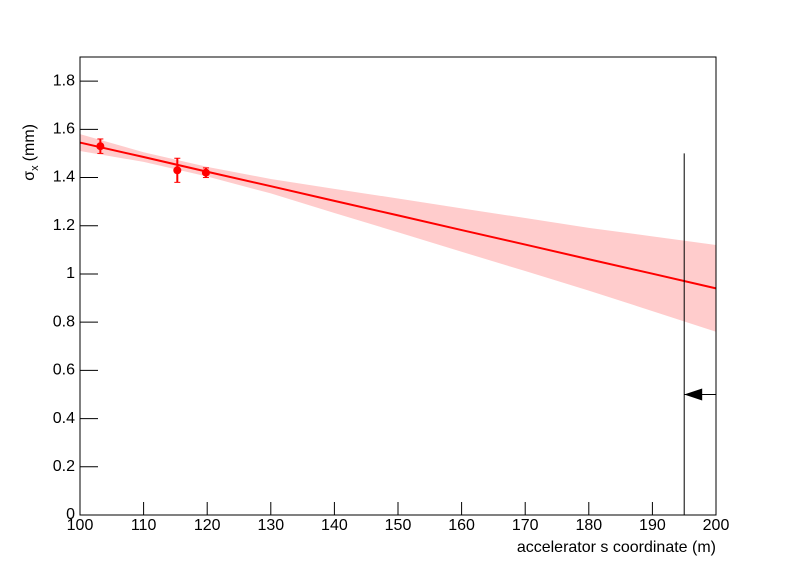 The height and width of the screenshot is (577, 796). What do you see at coordinates (461, 525) in the screenshot?
I see `x-tick-label: 160` at bounding box center [461, 525].